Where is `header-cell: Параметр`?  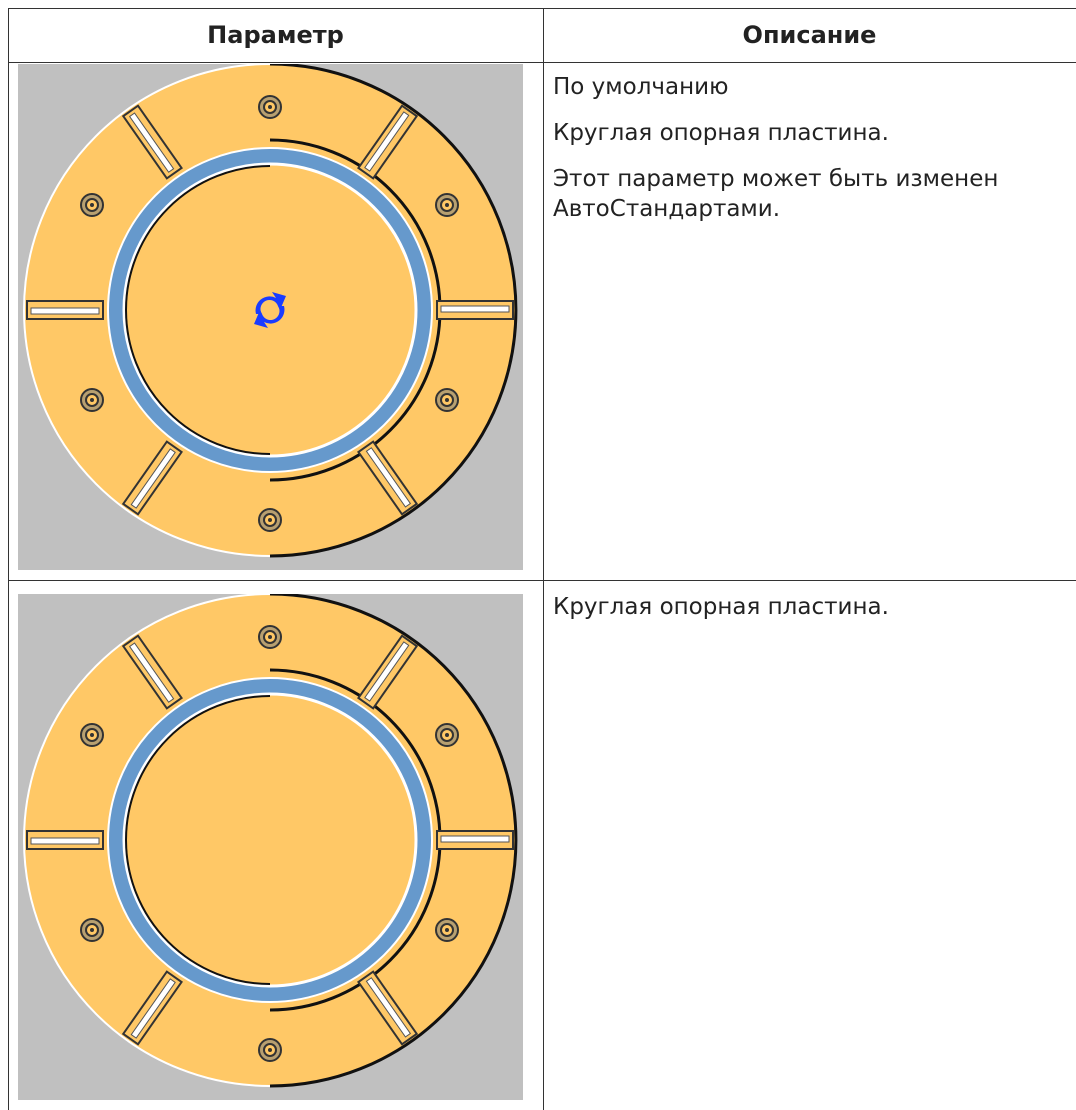
header-cell: Параметр is located at coordinates (275, 35).